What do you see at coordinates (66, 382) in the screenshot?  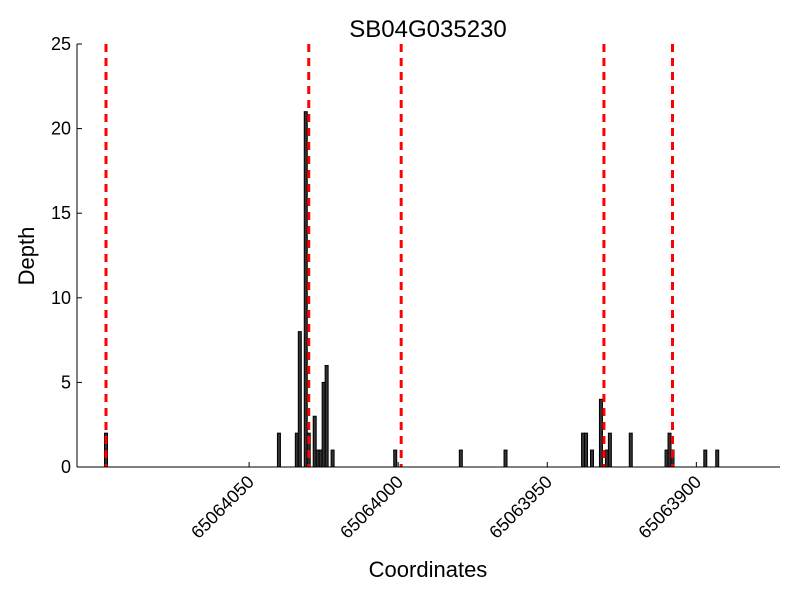 I see `y-tick-label-1: 5` at bounding box center [66, 382].